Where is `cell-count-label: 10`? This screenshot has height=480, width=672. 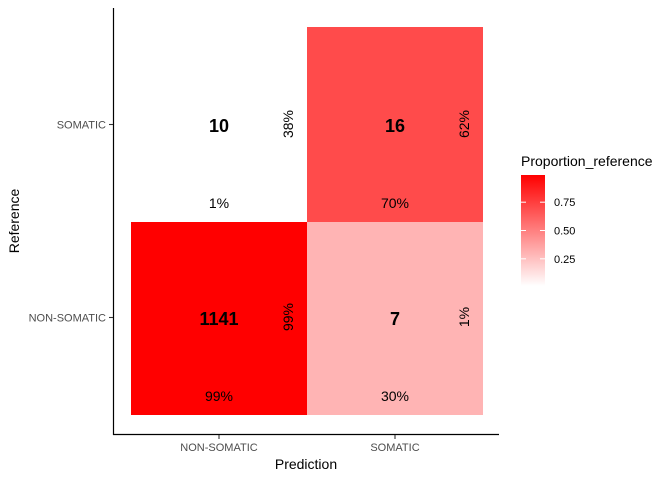
cell-count-label: 10 is located at coordinates (219, 126).